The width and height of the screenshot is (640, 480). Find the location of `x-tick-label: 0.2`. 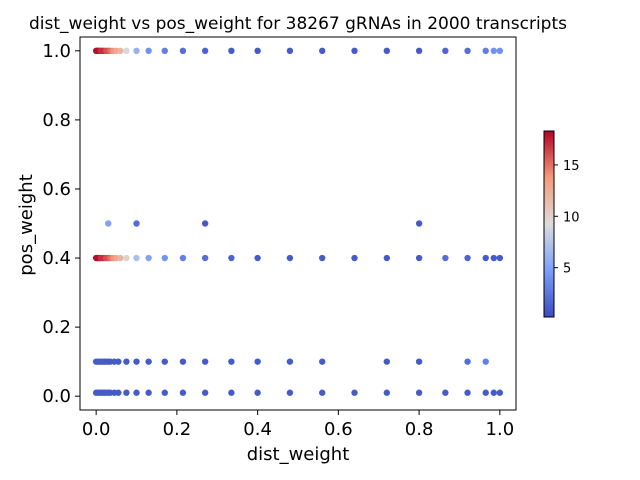

x-tick-label: 0.2 is located at coordinates (177, 429).